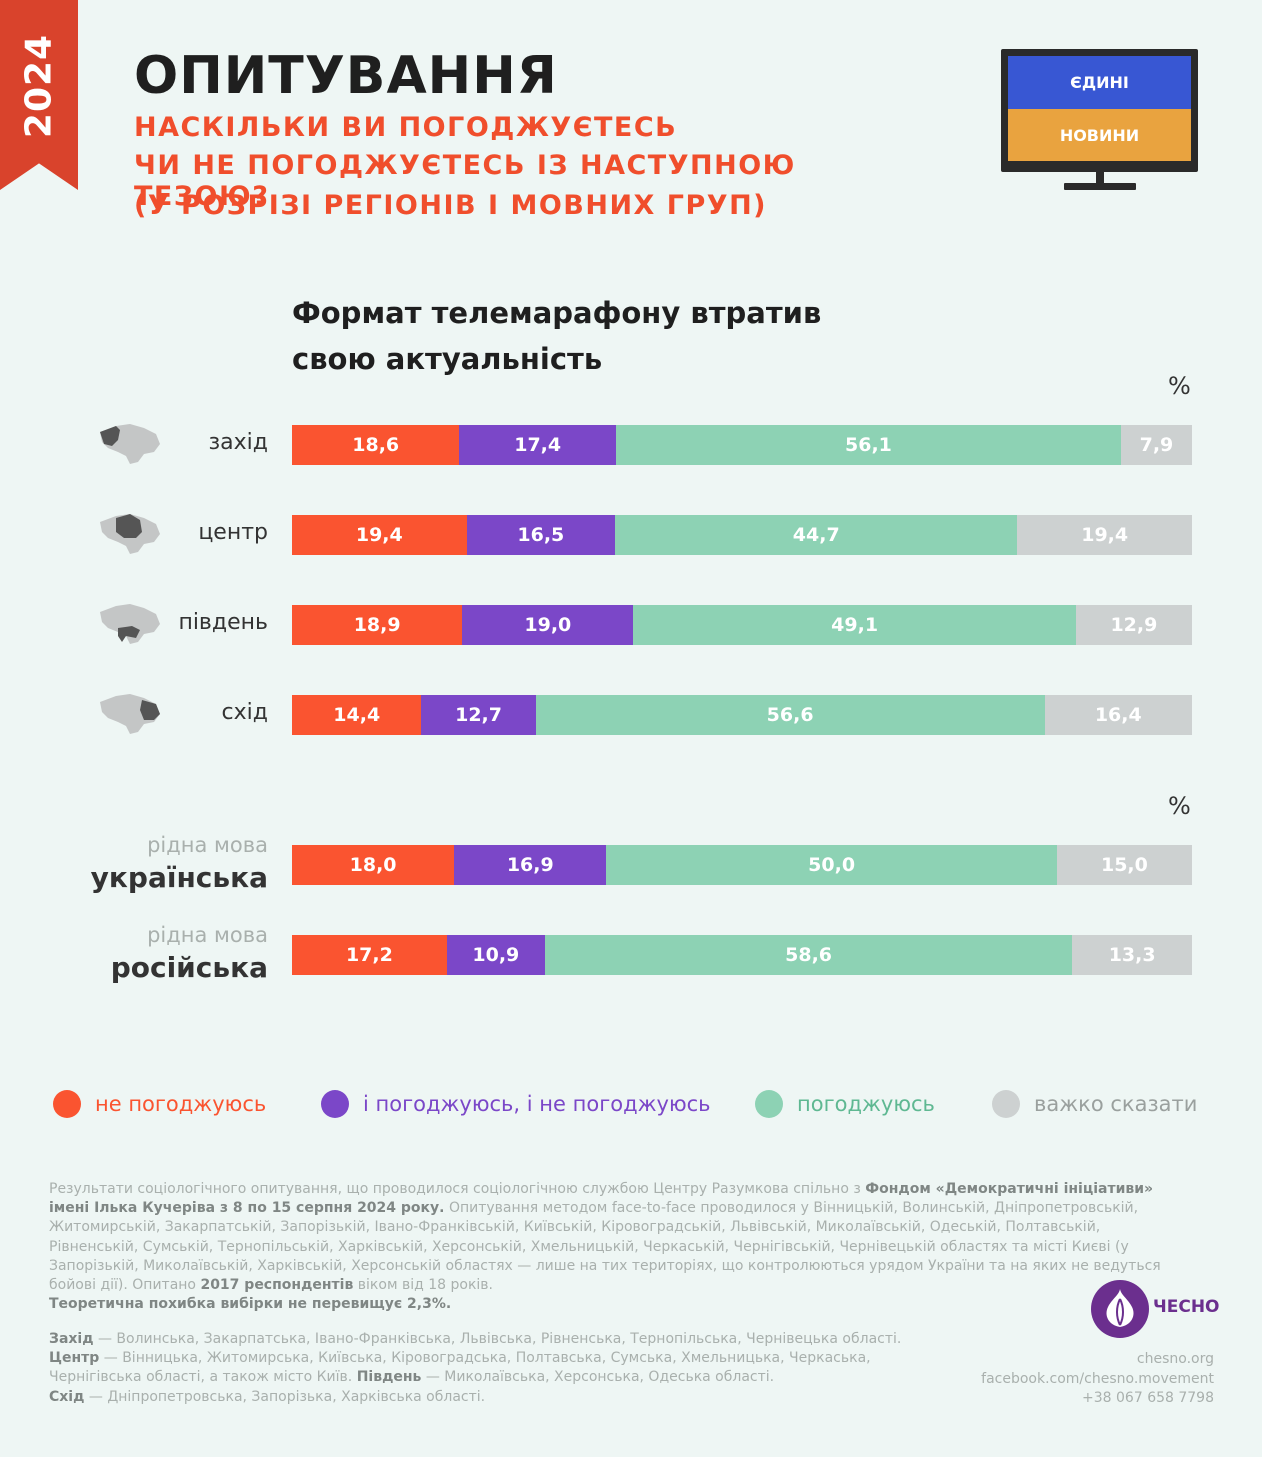  I want to click on legend-label-hard-to-say: важко сказати, so click(1116, 1104).